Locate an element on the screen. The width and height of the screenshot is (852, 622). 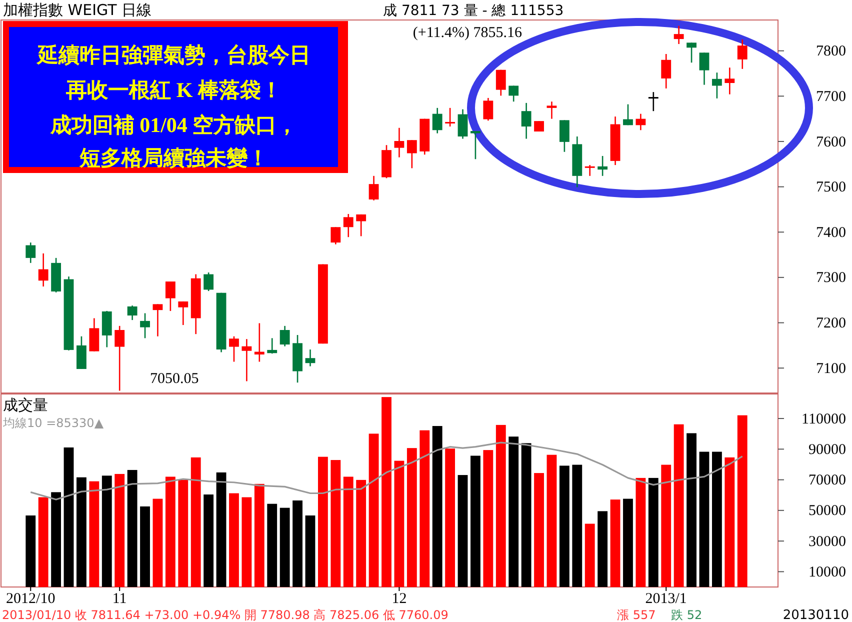
text: 2013/01/10 收 7811.64 +73.00 +0.94% 開 7780.98 高 7825.06 低 7760.09 is located at coordinates (225, 615).